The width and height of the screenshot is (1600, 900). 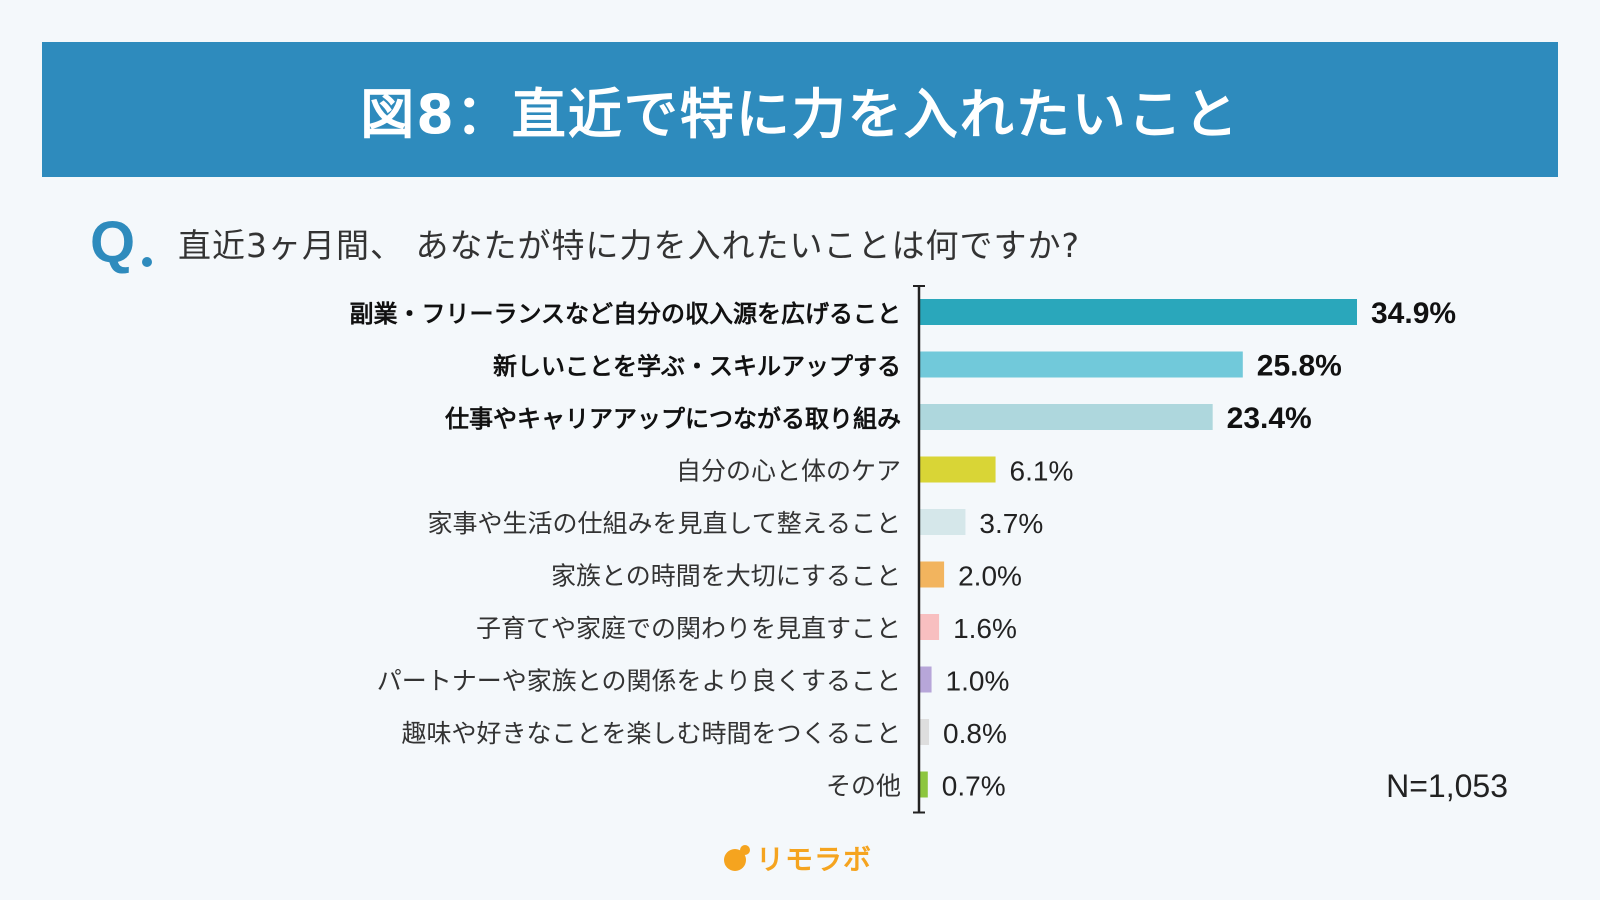 What do you see at coordinates (629, 245) in the screenshot?
I see `question-text: 直近3ヶ月間、 あなたが特に力を入れたいことは何ですか?` at bounding box center [629, 245].